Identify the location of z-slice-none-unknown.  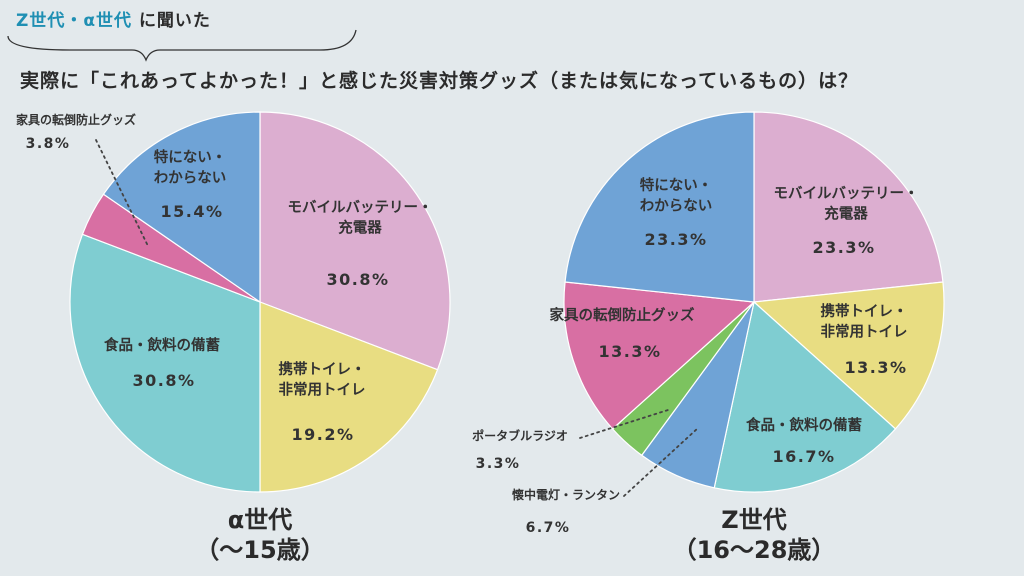
(659, 207).